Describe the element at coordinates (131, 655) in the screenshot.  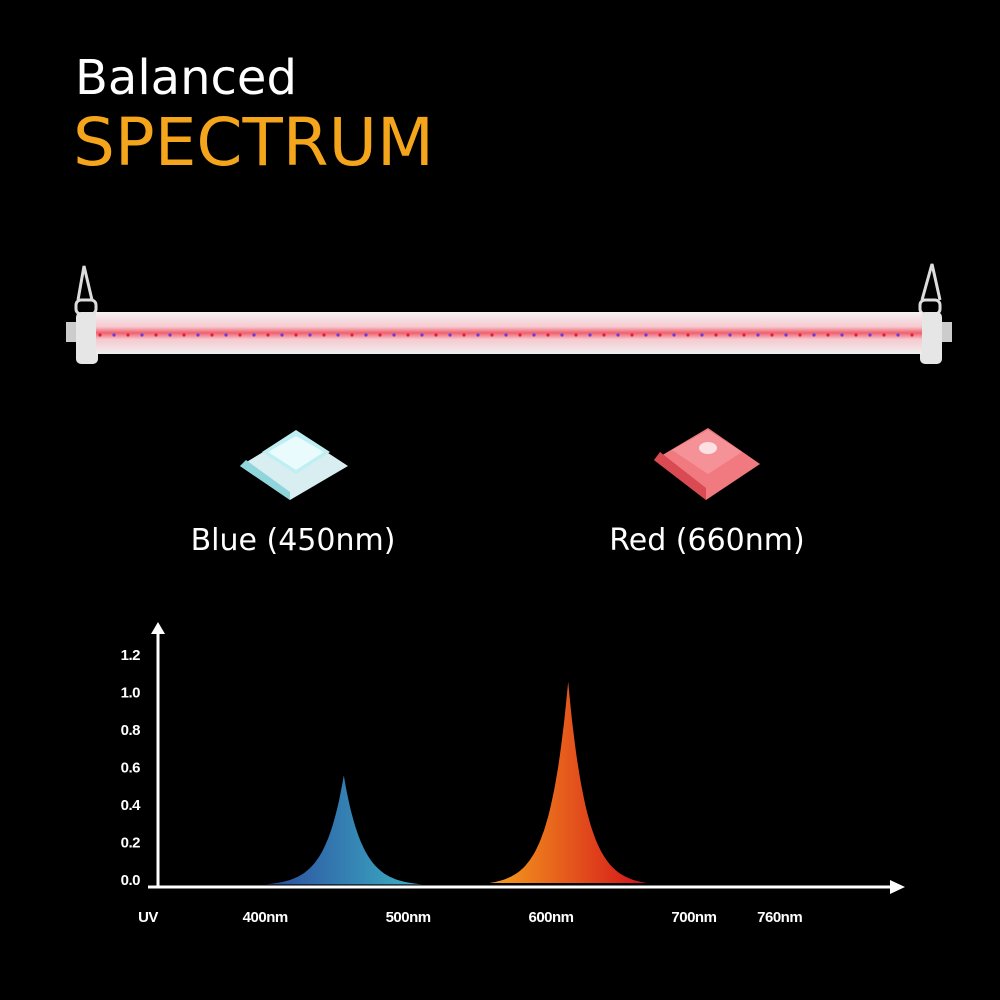
I see `y-tick-label: 1.2` at that location.